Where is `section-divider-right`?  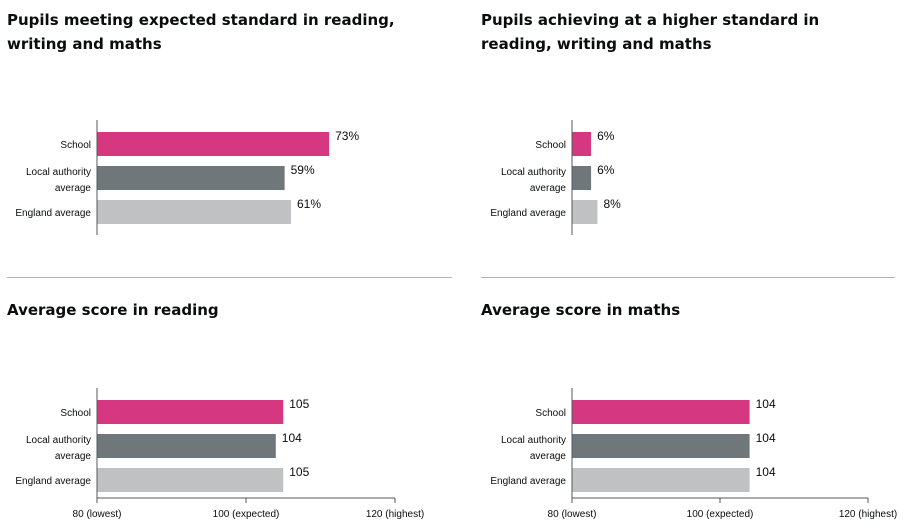
section-divider-right is located at coordinates (688, 277).